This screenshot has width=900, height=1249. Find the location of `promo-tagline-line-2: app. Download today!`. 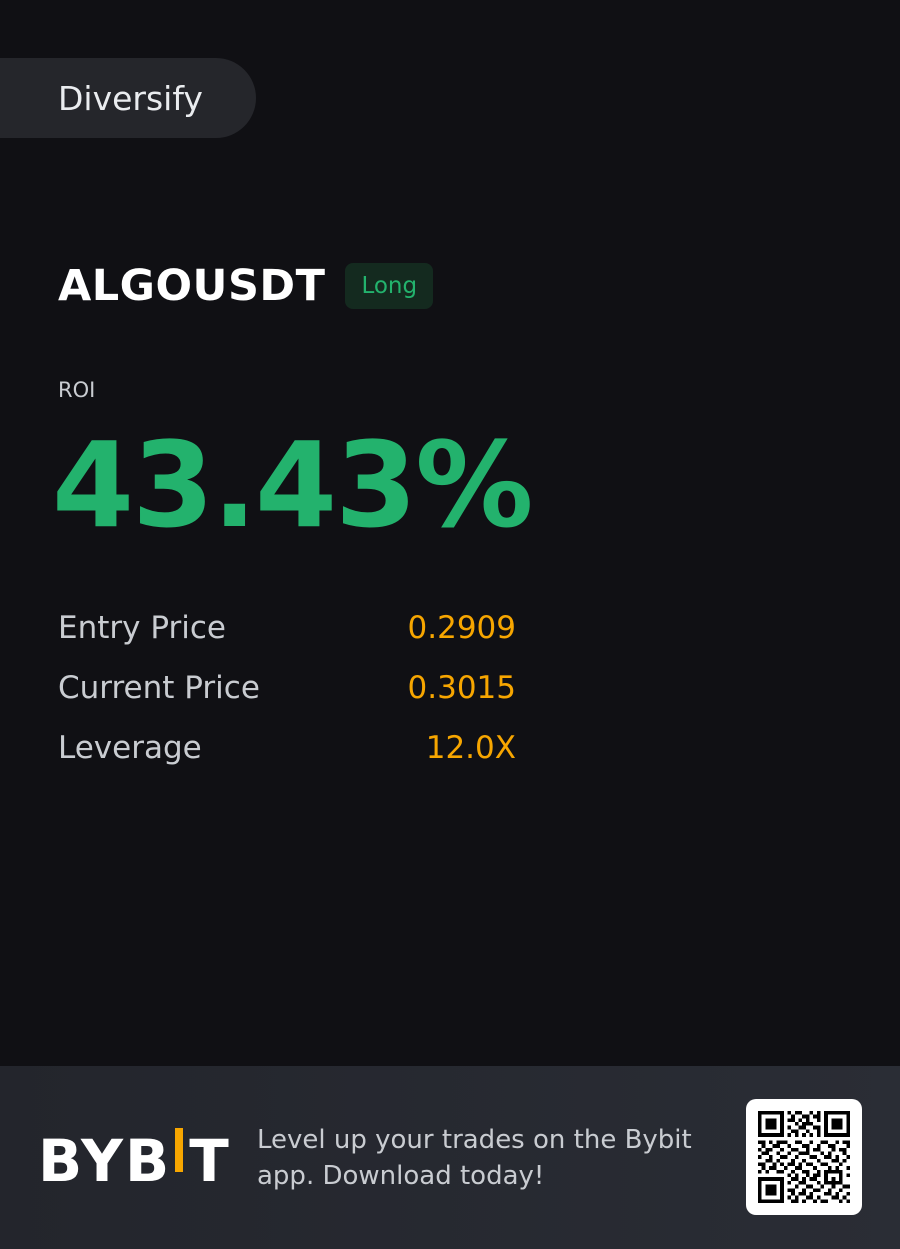

promo-tagline-line-2: app. Download today! is located at coordinates (401, 1176).